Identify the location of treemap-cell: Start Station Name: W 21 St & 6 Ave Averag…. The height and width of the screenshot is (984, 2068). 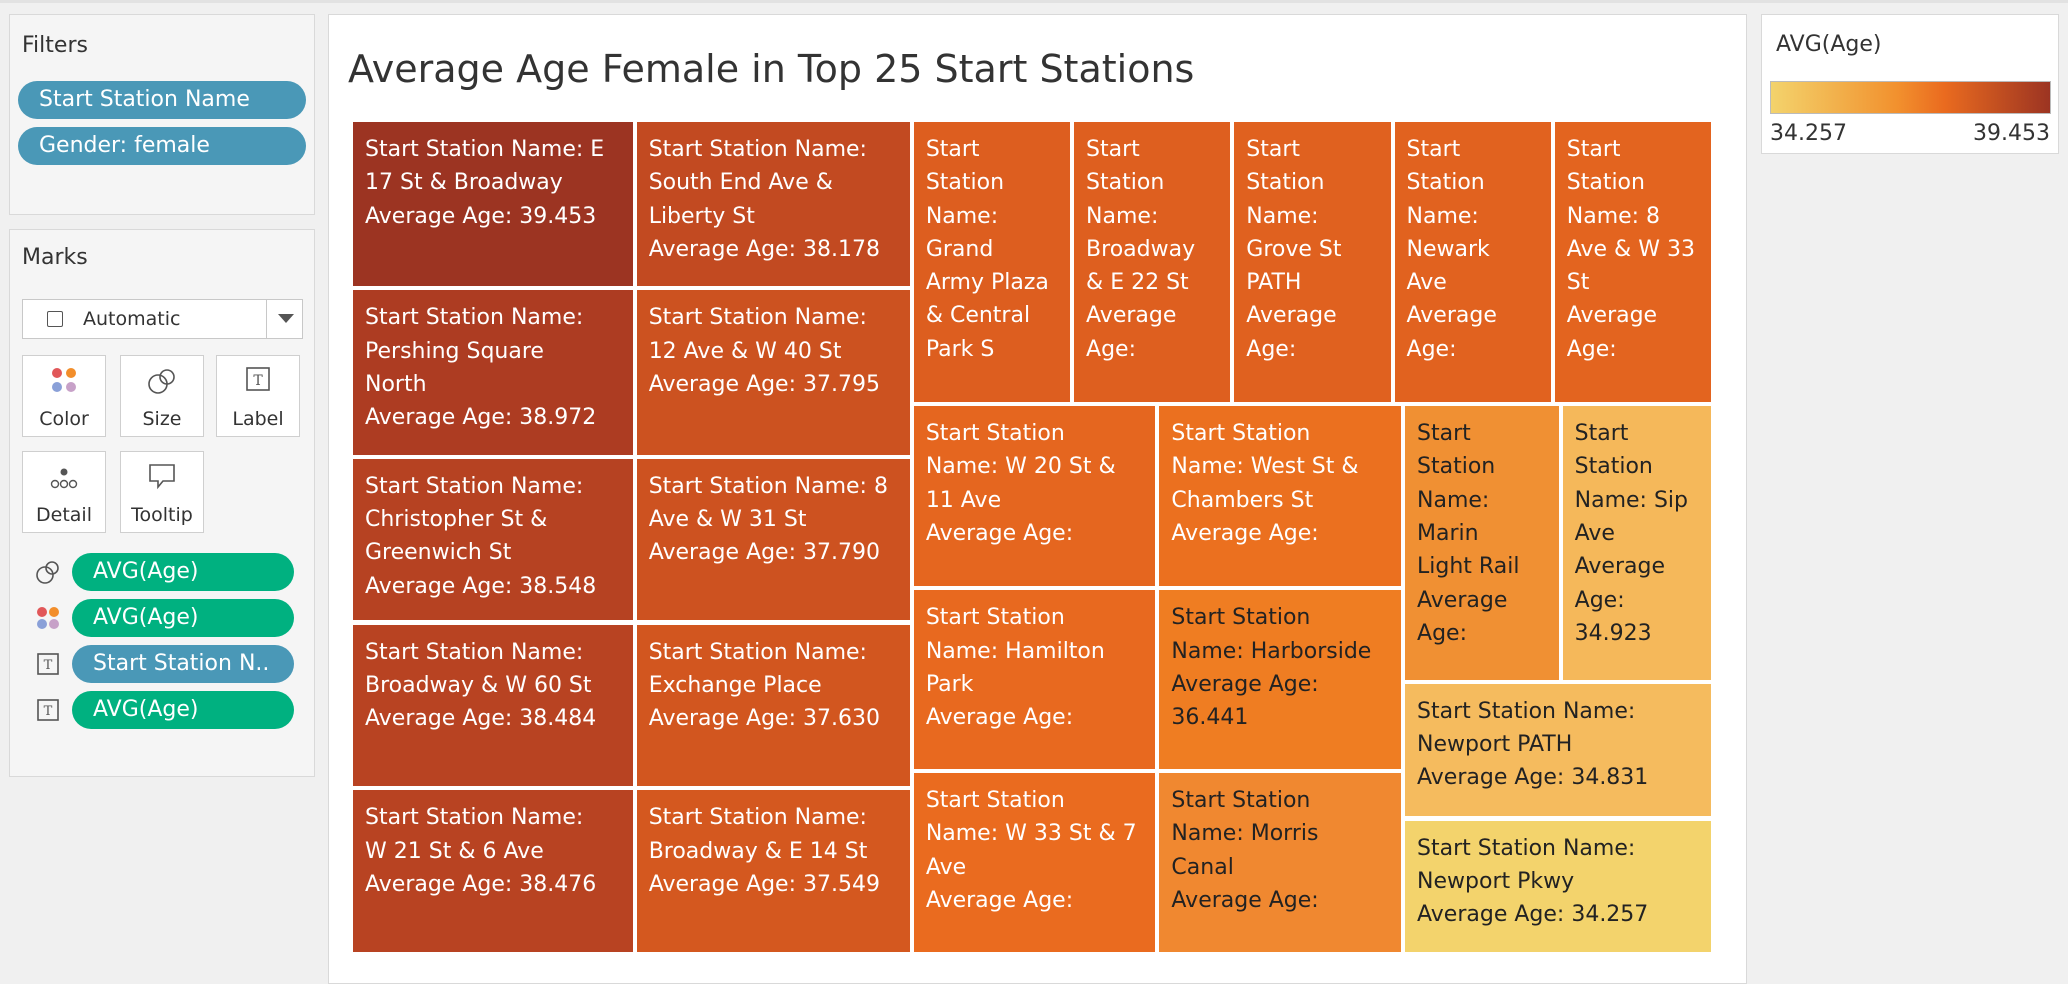
(493, 871).